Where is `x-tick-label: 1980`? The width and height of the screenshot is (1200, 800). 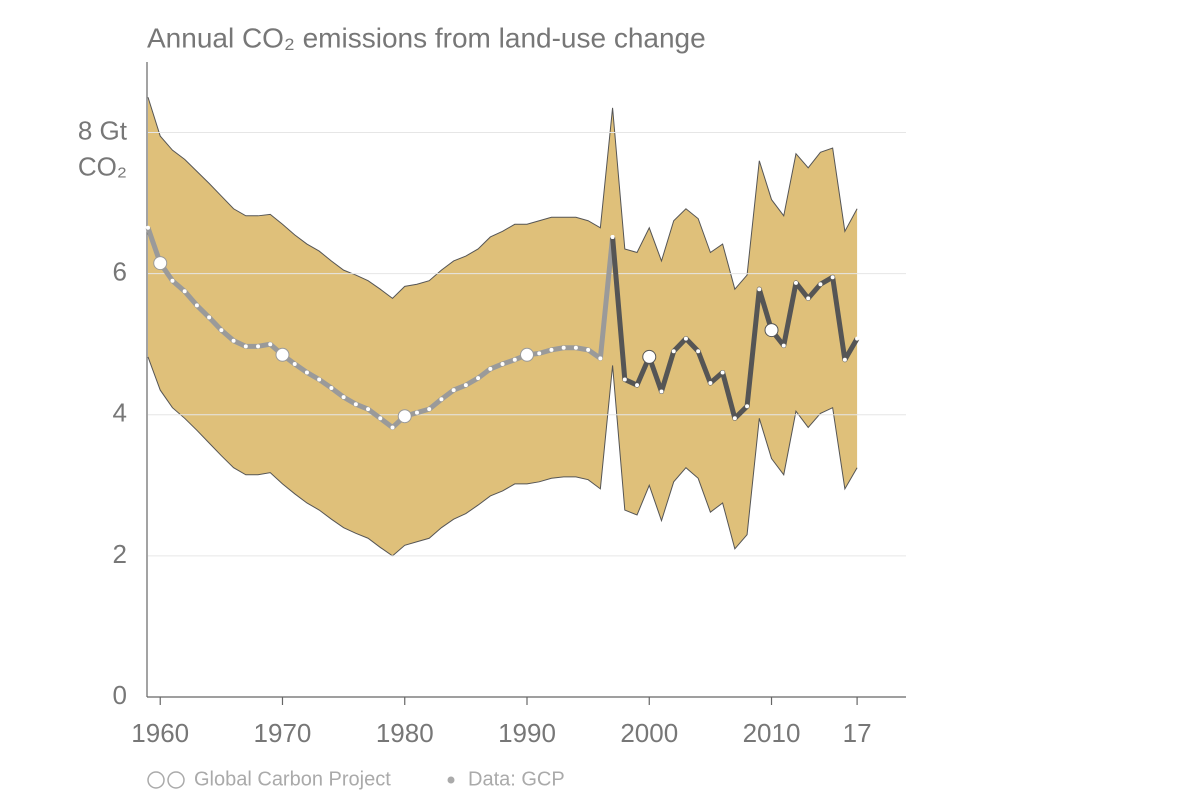
x-tick-label: 1980 is located at coordinates (405, 733).